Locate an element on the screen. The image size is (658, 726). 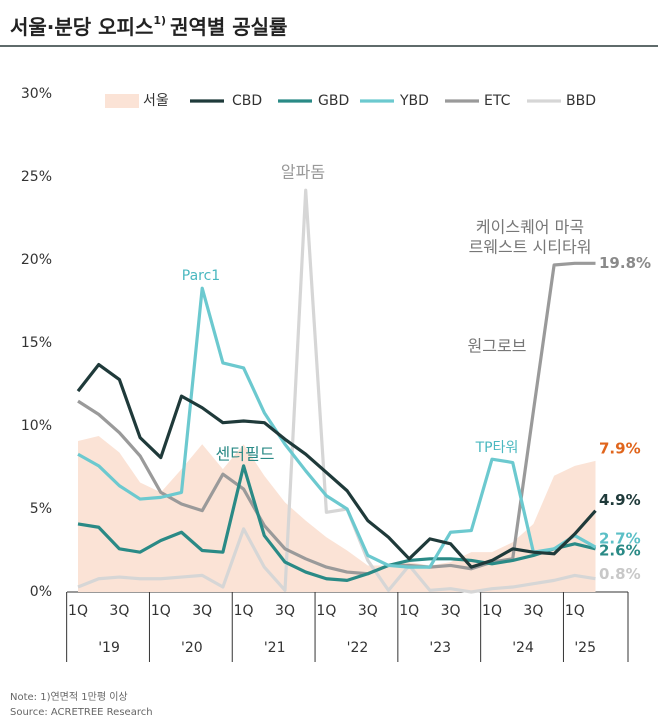
legend-label: ETC is located at coordinates (497, 101).